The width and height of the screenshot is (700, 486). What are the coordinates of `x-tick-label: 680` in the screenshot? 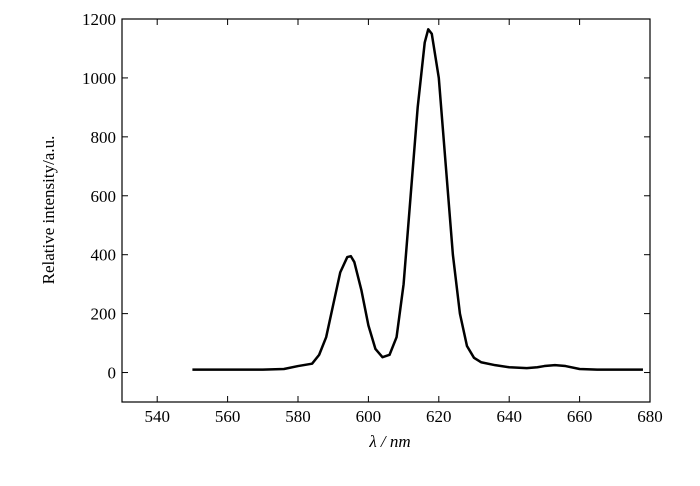 It's located at (650, 416).